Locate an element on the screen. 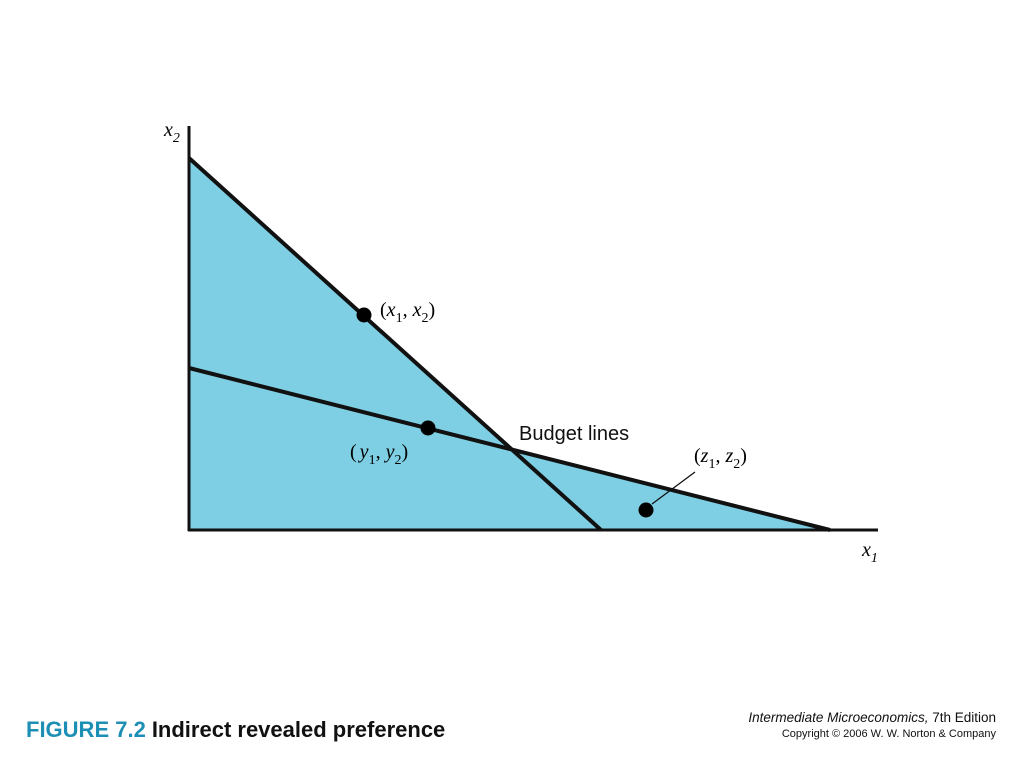 This screenshot has height=768, width=1024. figure-caption: FIGURE 7.2 Indirect revealed preference is located at coordinates (235, 730).